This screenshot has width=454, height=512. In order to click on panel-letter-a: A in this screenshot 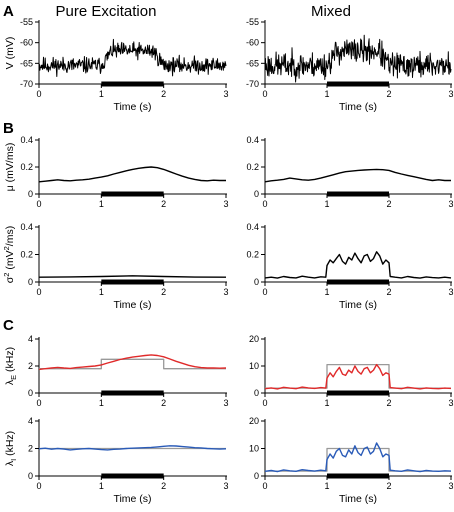, I will do `click(8, 11)`.